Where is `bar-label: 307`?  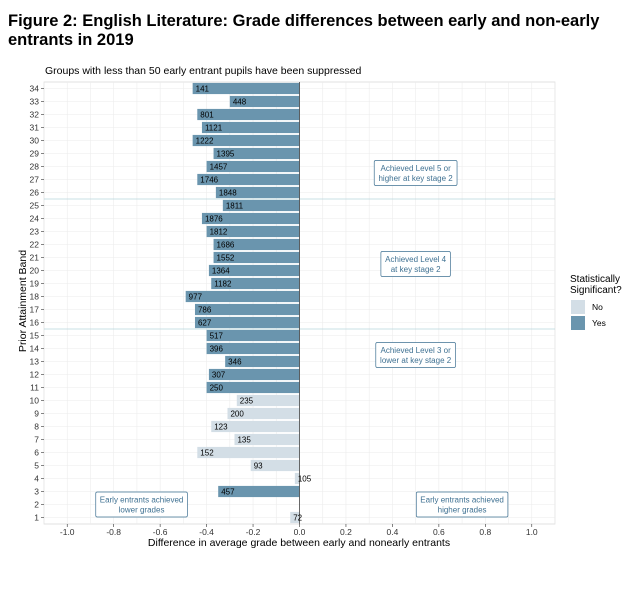 bar-label: 307 is located at coordinates (219, 374).